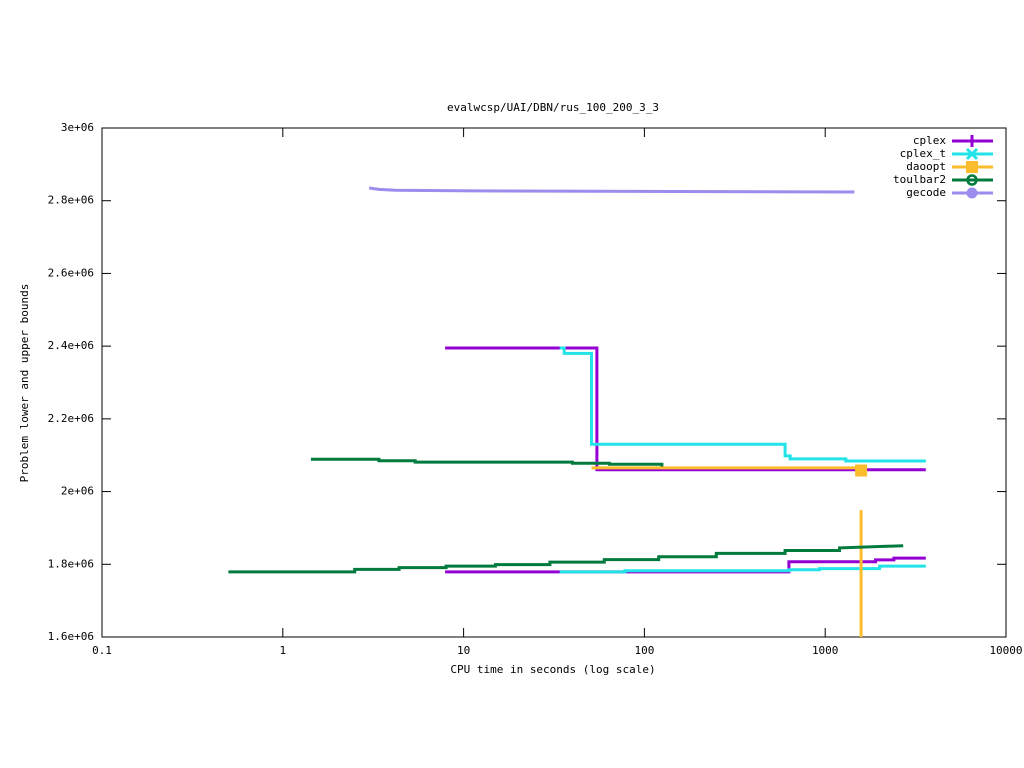  What do you see at coordinates (926, 166) in the screenshot?
I see `legend-label: daoopt` at bounding box center [926, 166].